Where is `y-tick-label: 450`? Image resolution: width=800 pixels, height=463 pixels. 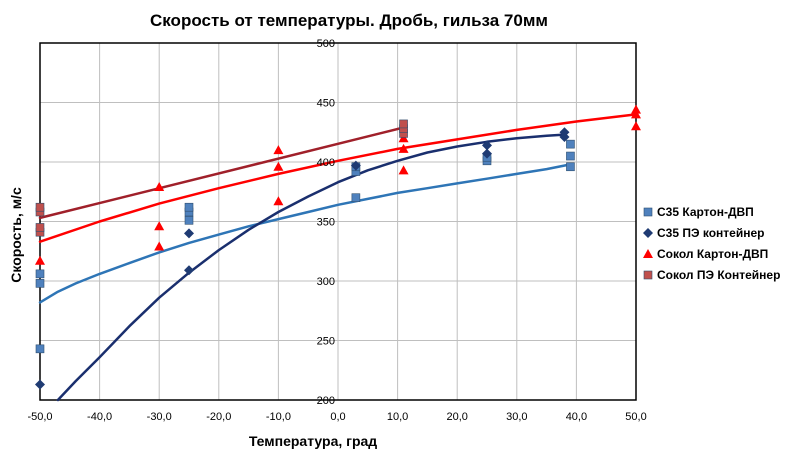
y-tick-label: 450 is located at coordinates (326, 104).